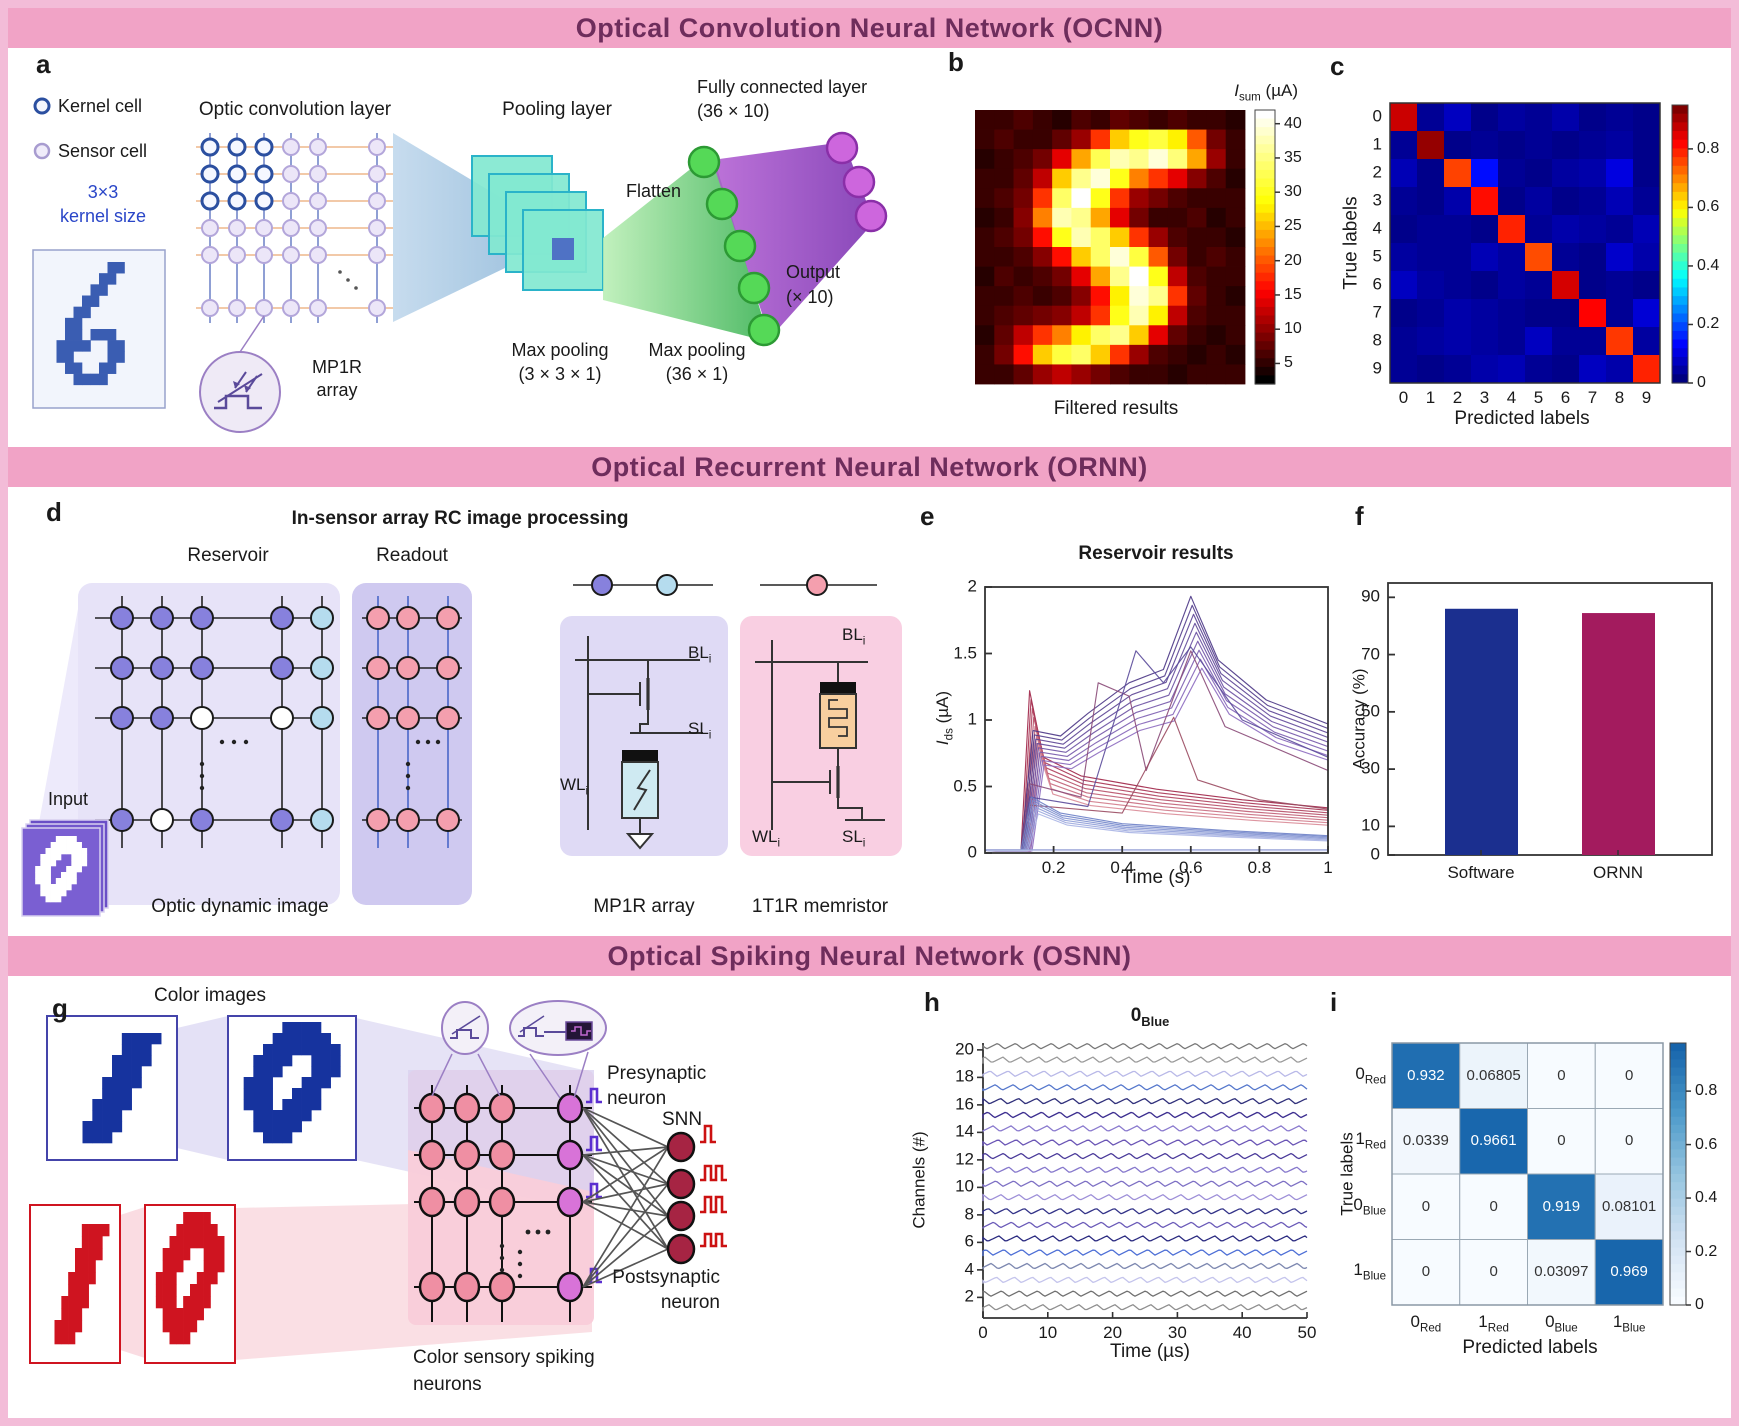 The height and width of the screenshot is (1426, 1739). Describe the element at coordinates (1706, 1251) in the screenshot. I see `i-colorbar-tick: 0.2` at that location.